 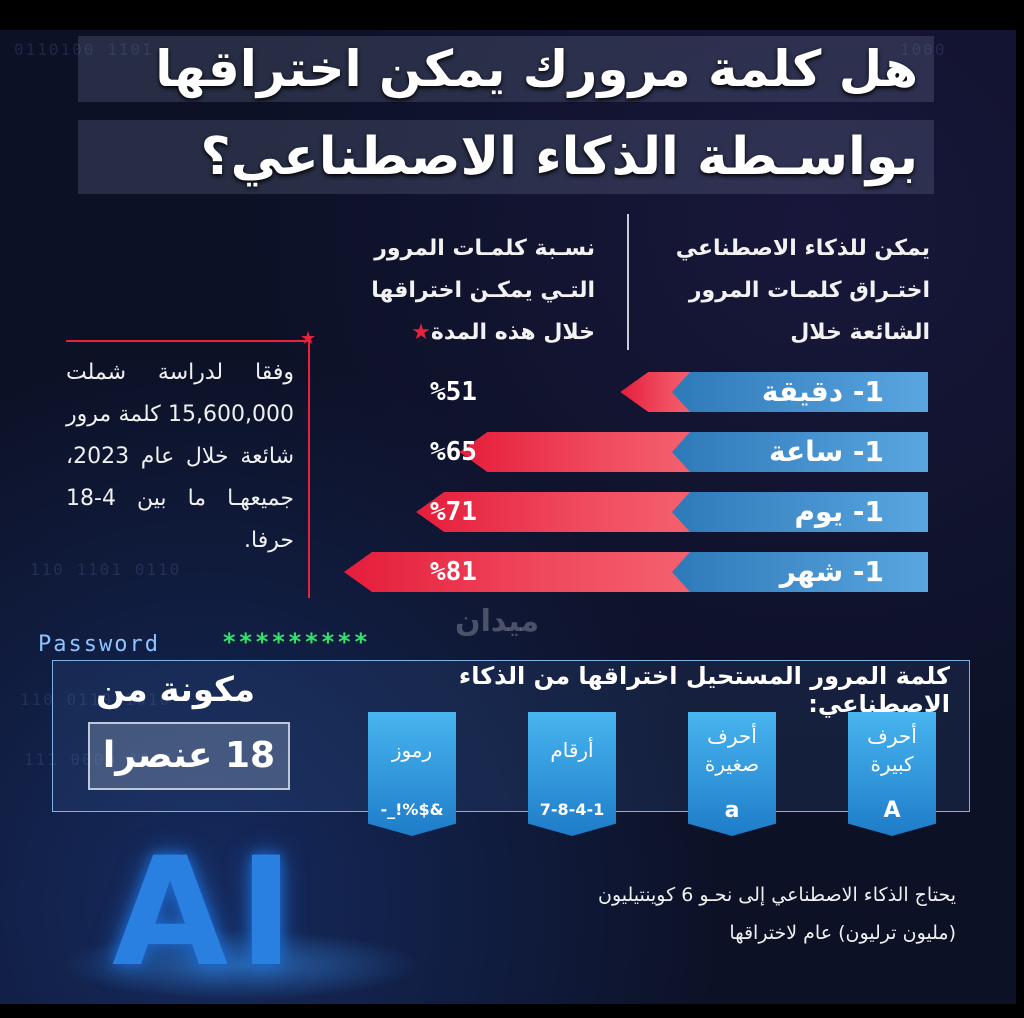 I want to click on binary-decoration: 110 1101 0110, so click(x=106, y=569).